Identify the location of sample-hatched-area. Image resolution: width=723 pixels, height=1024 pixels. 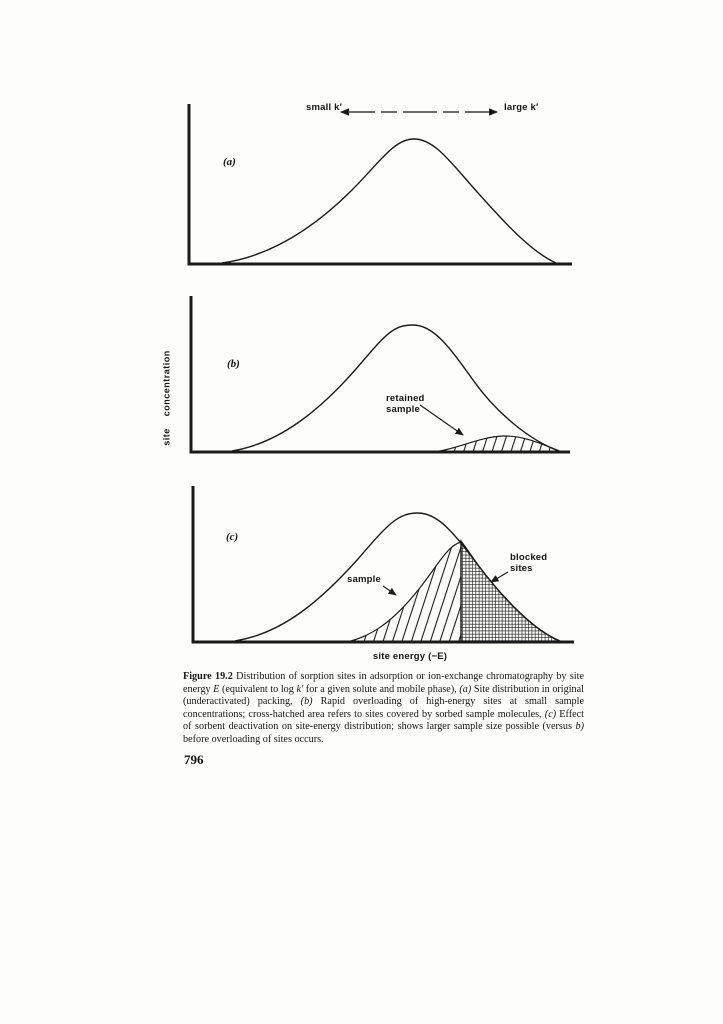
(405, 591).